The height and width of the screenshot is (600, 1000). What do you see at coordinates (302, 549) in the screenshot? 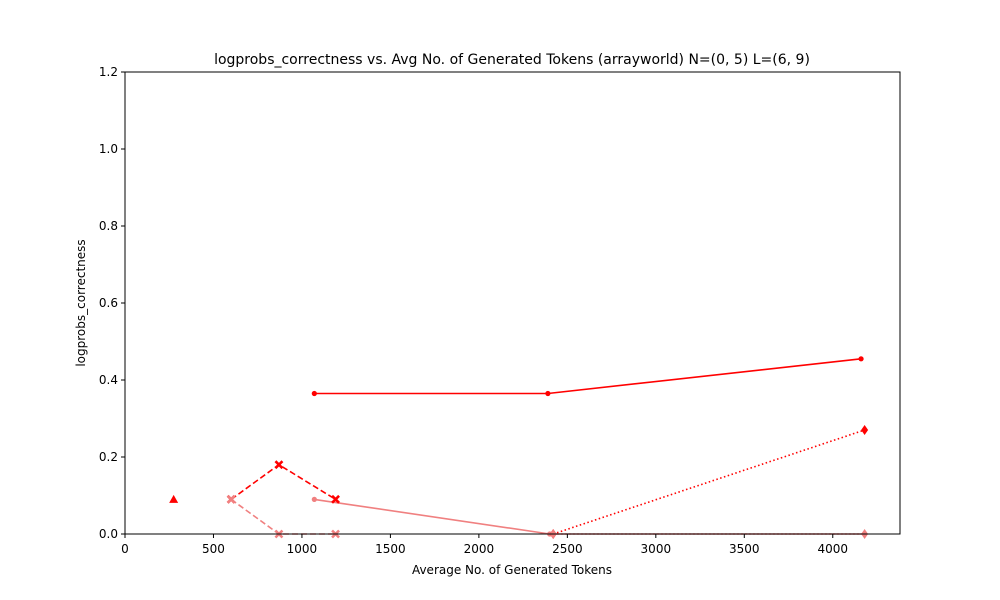
I see `x-tick-label: 1000` at bounding box center [302, 549].